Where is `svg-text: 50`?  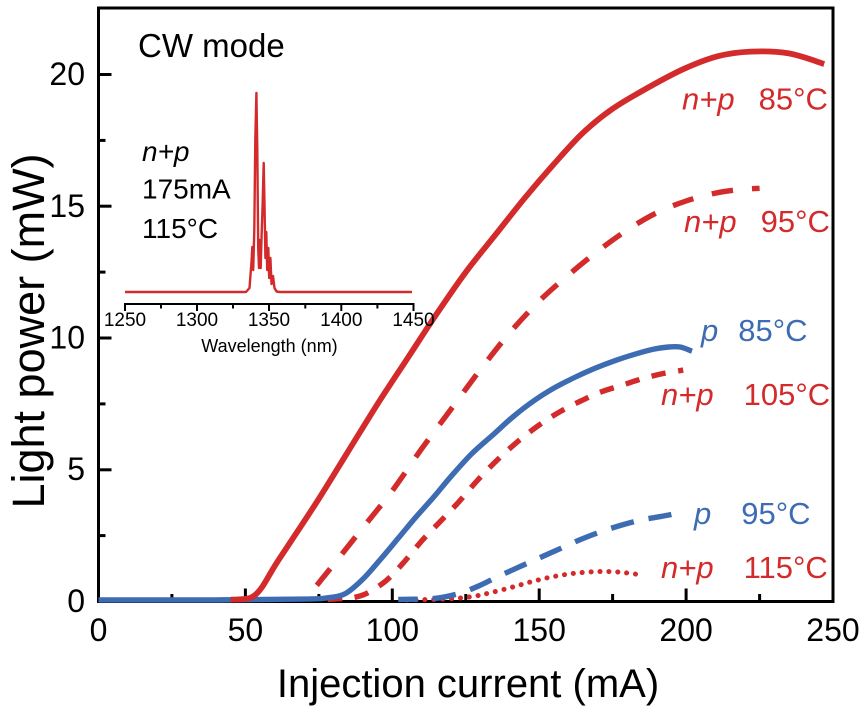 svg-text: 50 is located at coordinates (246, 630).